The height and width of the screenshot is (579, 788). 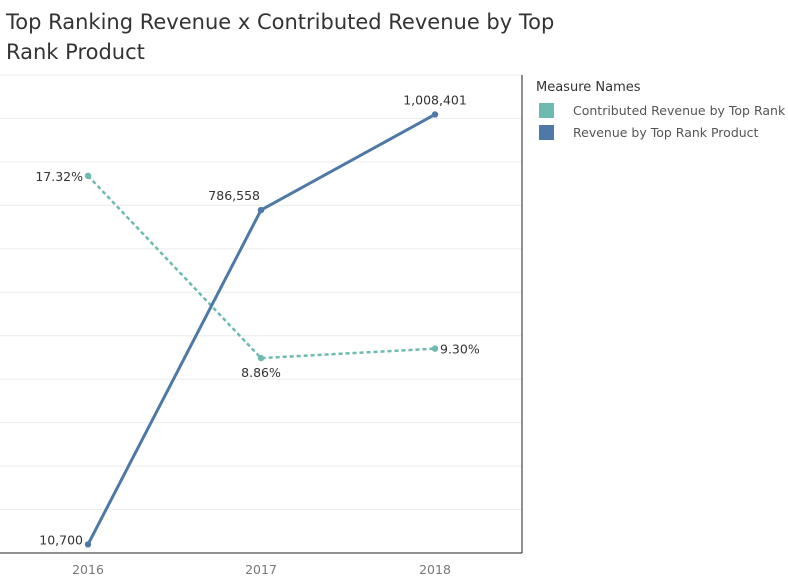 What do you see at coordinates (261, 267) in the screenshot?
I see `series-line-contributed` at bounding box center [261, 267].